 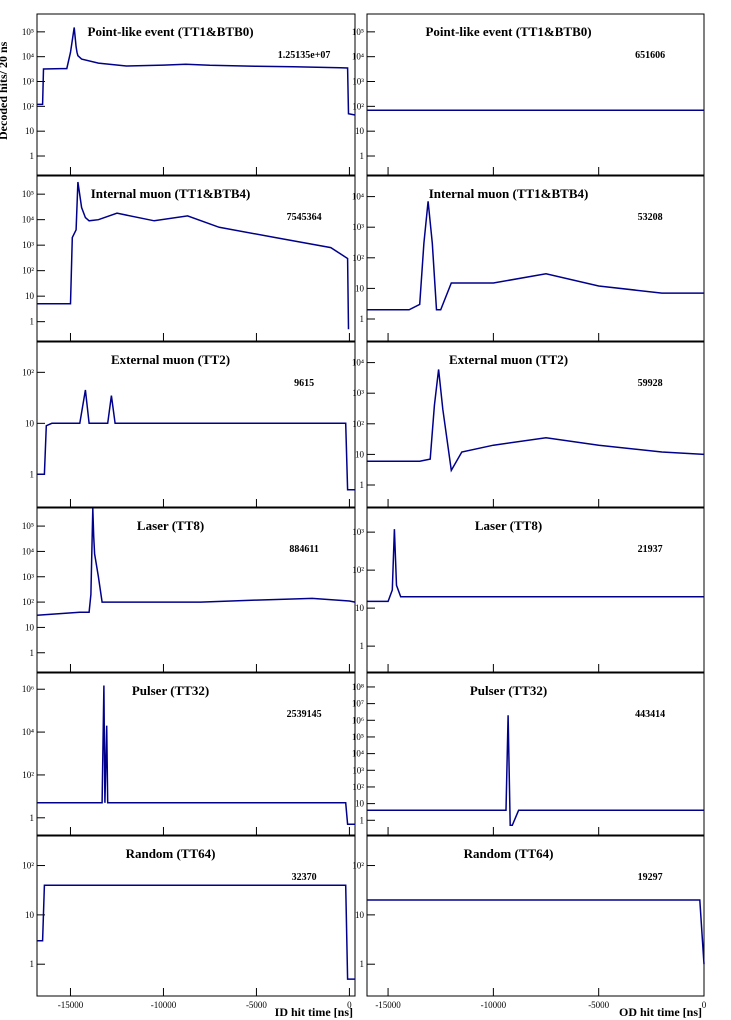 I want to click on chart-panel-id-2: 1 10 10² External muon (TT2) 9615, so click(x=189, y=424).